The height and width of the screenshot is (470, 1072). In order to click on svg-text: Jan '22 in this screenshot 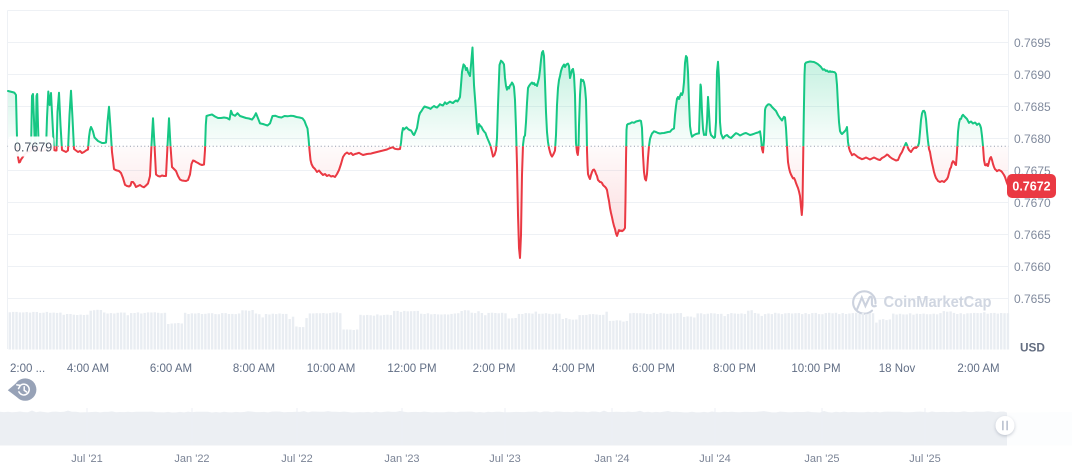, I will do `click(191, 459)`.